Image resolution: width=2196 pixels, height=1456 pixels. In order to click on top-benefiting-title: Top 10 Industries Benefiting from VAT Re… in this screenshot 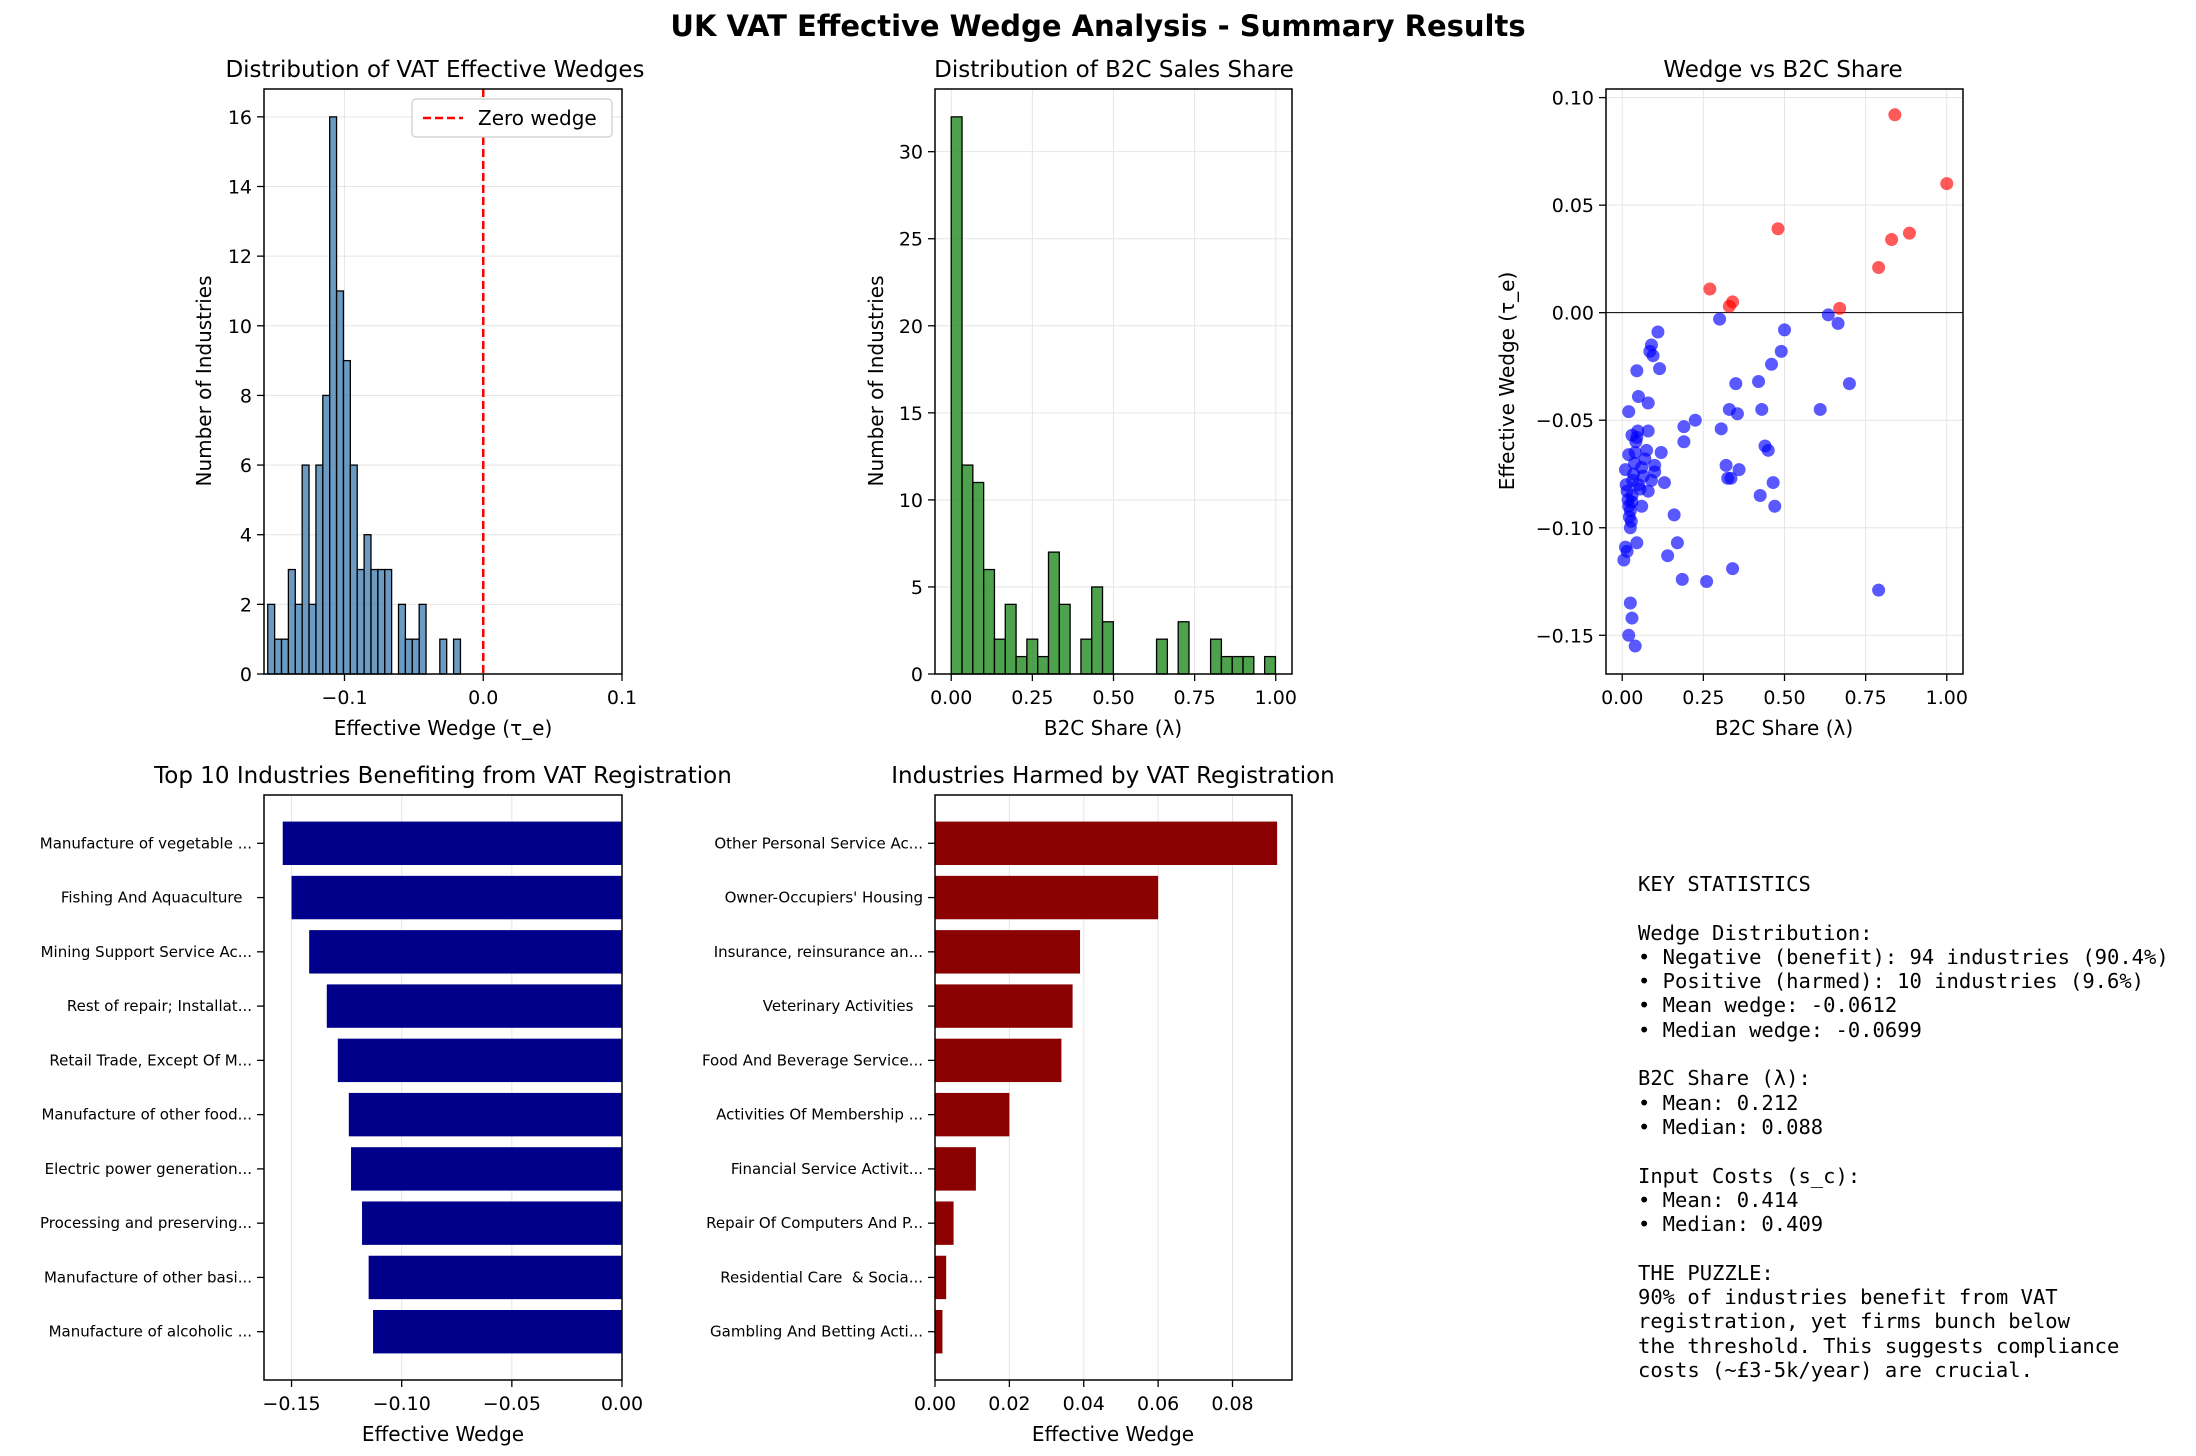, I will do `click(442, 776)`.